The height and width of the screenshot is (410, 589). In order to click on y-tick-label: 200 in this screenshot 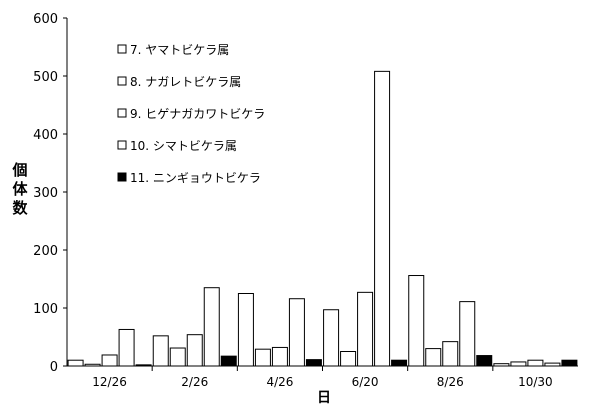, I will do `click(45, 251)`.